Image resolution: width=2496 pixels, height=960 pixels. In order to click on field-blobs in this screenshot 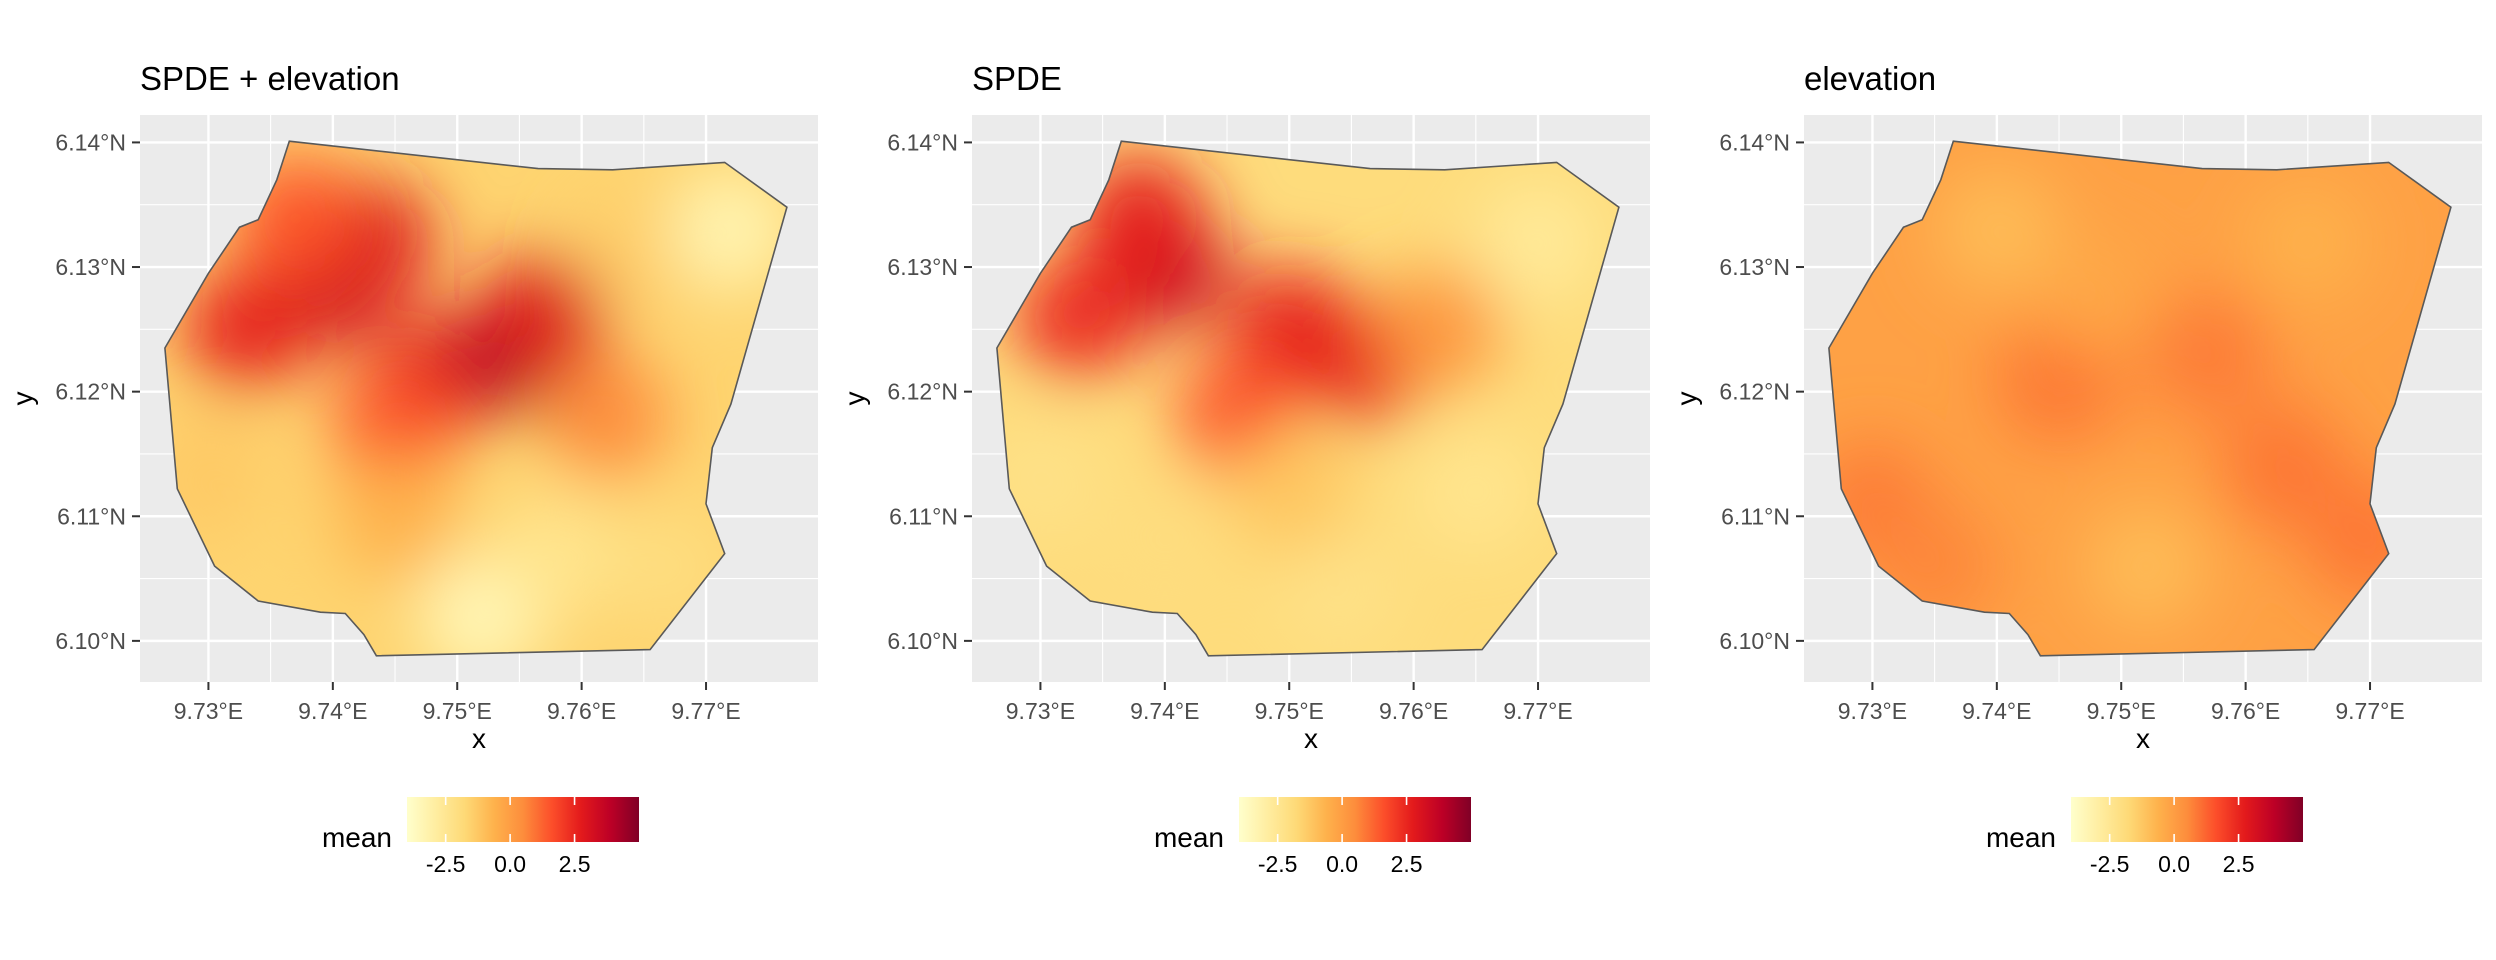, I will do `click(1298, 404)`.